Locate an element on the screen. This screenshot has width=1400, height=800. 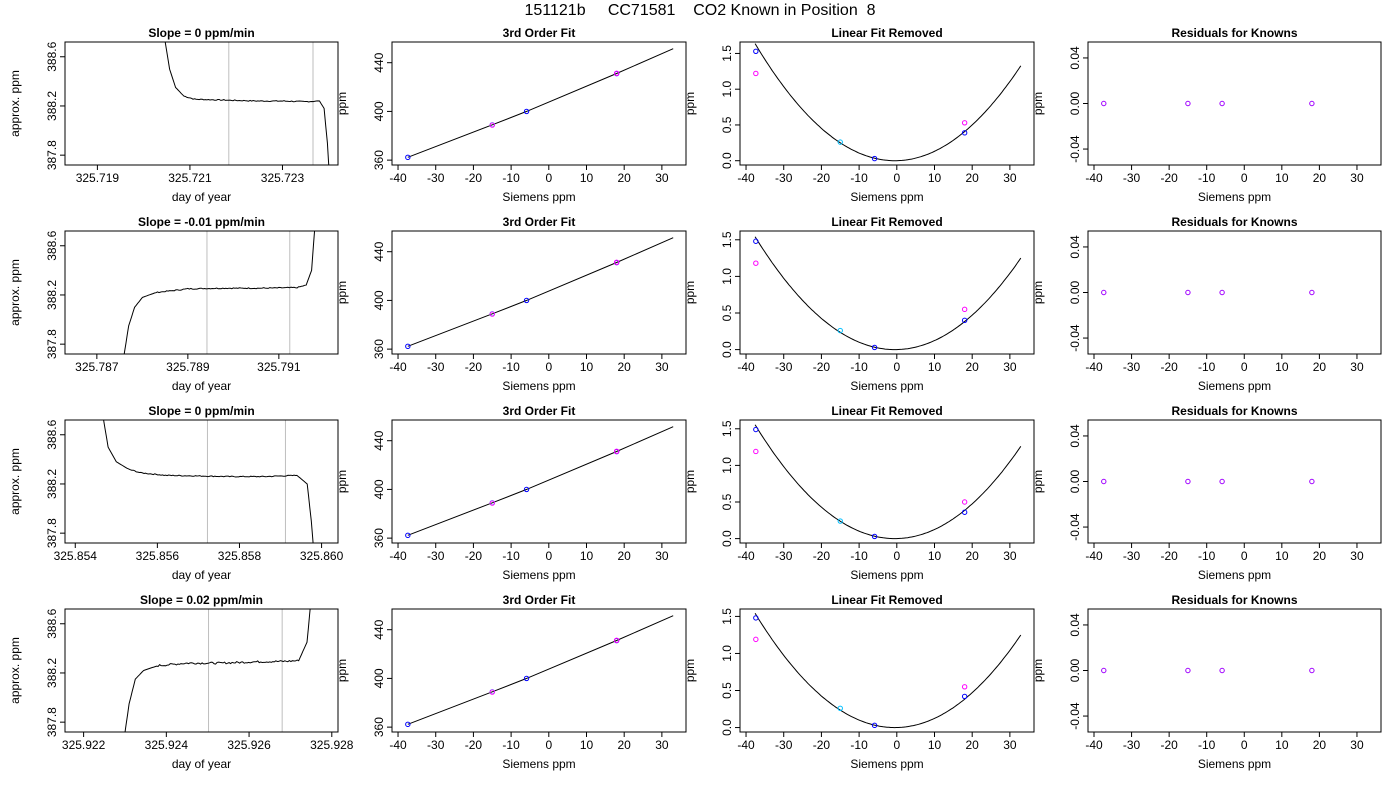
x-tick-label: 30 is located at coordinates (662, 556).